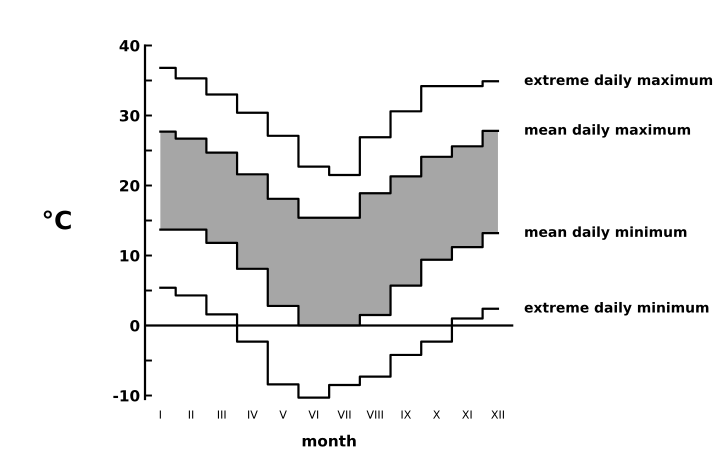 The height and width of the screenshot is (455, 725). Describe the element at coordinates (222, 414) in the screenshot. I see `x-tick-label: III` at that location.